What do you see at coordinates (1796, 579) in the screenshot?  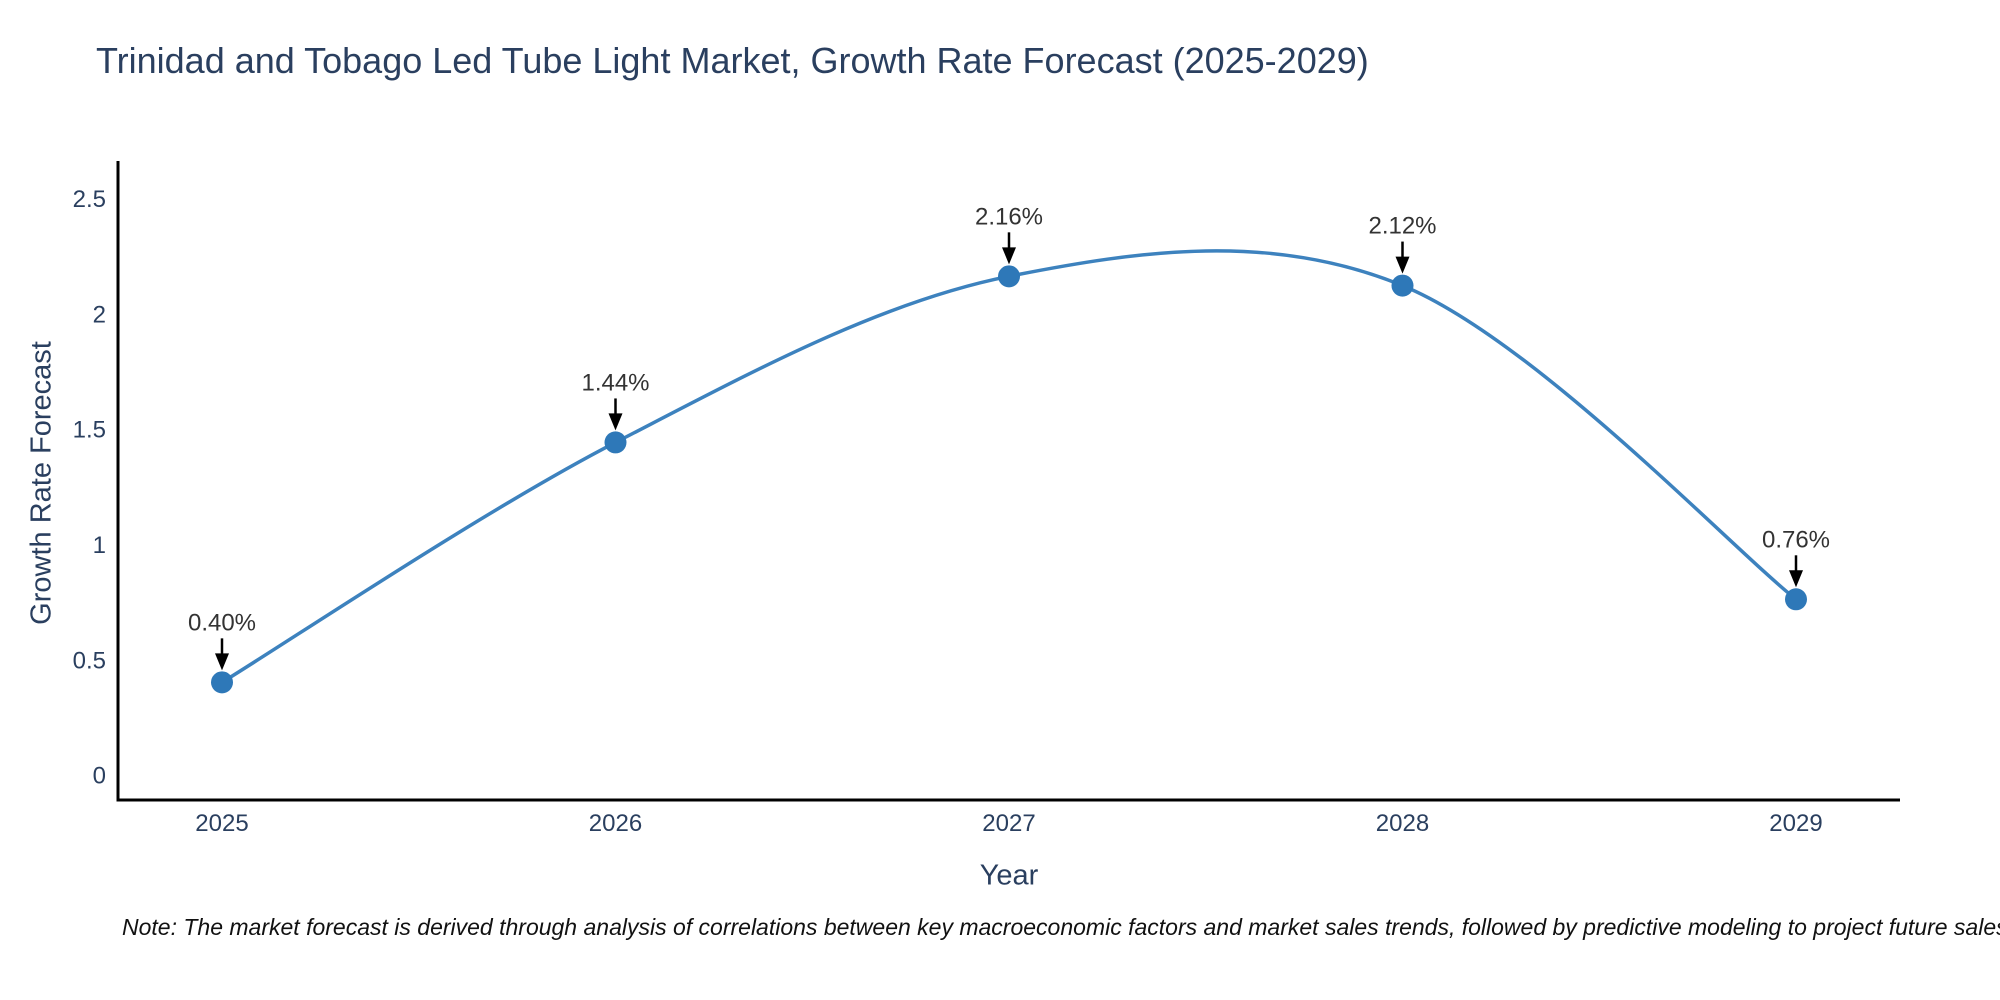 I see `annotation-arrowhead-2029` at bounding box center [1796, 579].